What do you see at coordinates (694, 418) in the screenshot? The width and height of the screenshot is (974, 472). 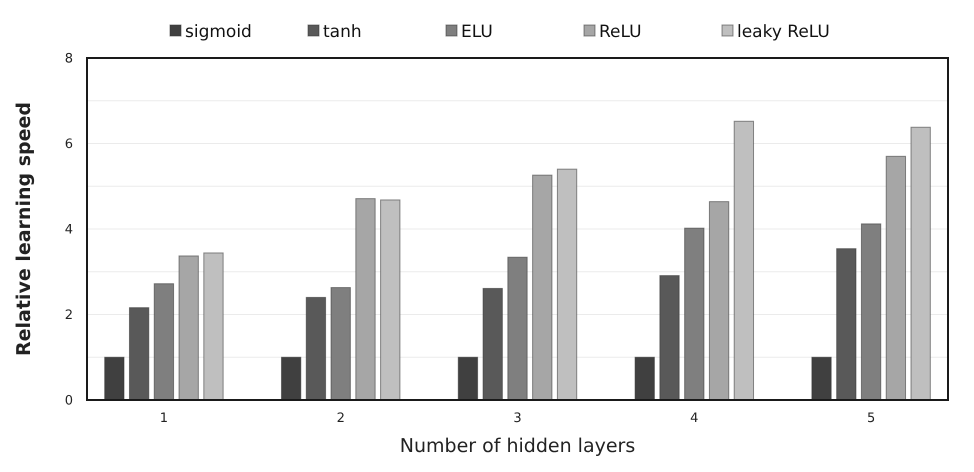 I see `x-tick-label: 4` at bounding box center [694, 418].